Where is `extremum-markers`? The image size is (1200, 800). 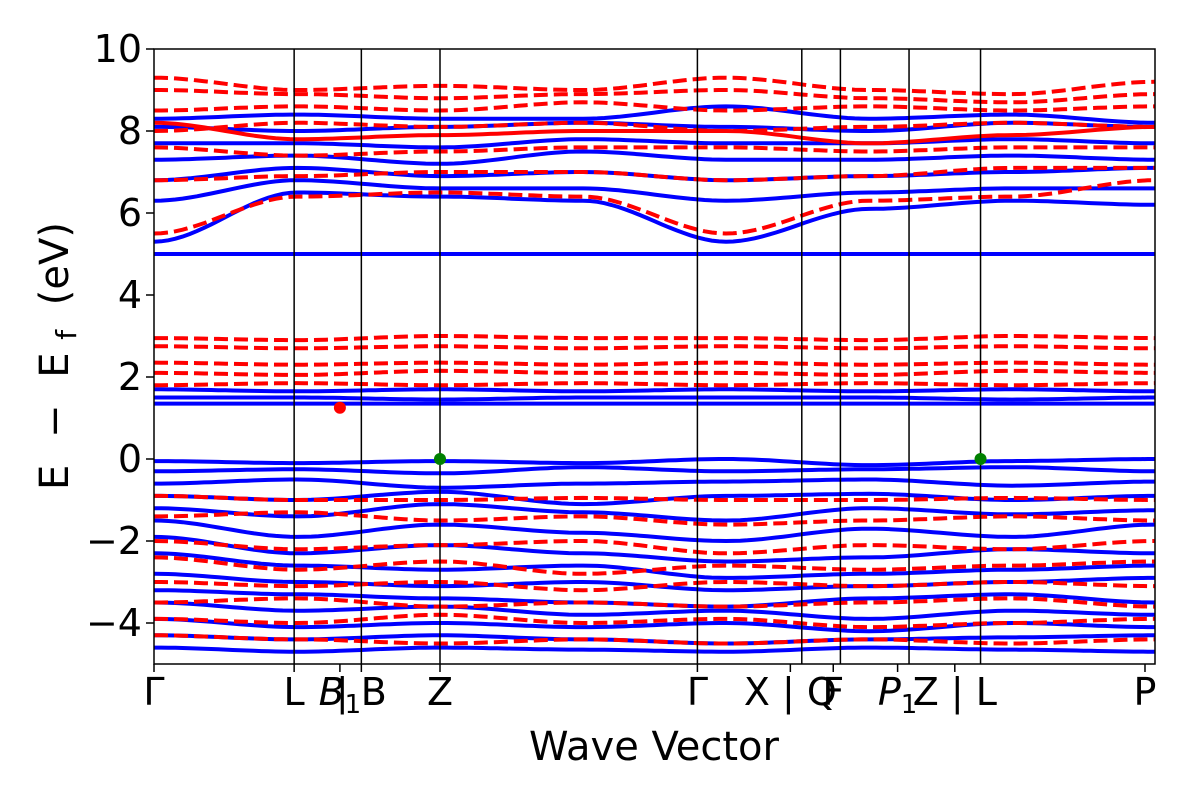 extremum-markers is located at coordinates (660, 433).